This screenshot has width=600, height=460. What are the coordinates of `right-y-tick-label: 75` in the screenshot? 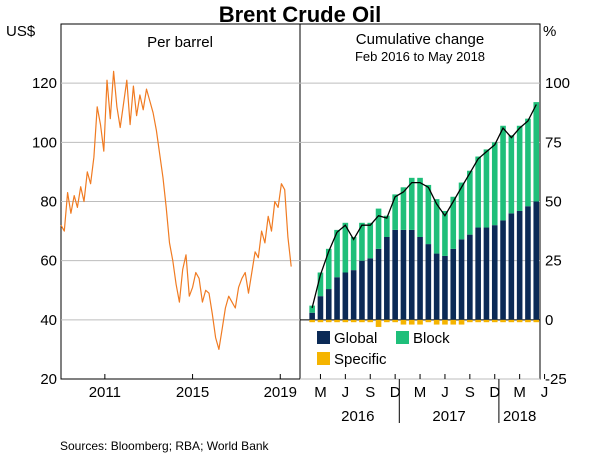 It's located at (553, 142).